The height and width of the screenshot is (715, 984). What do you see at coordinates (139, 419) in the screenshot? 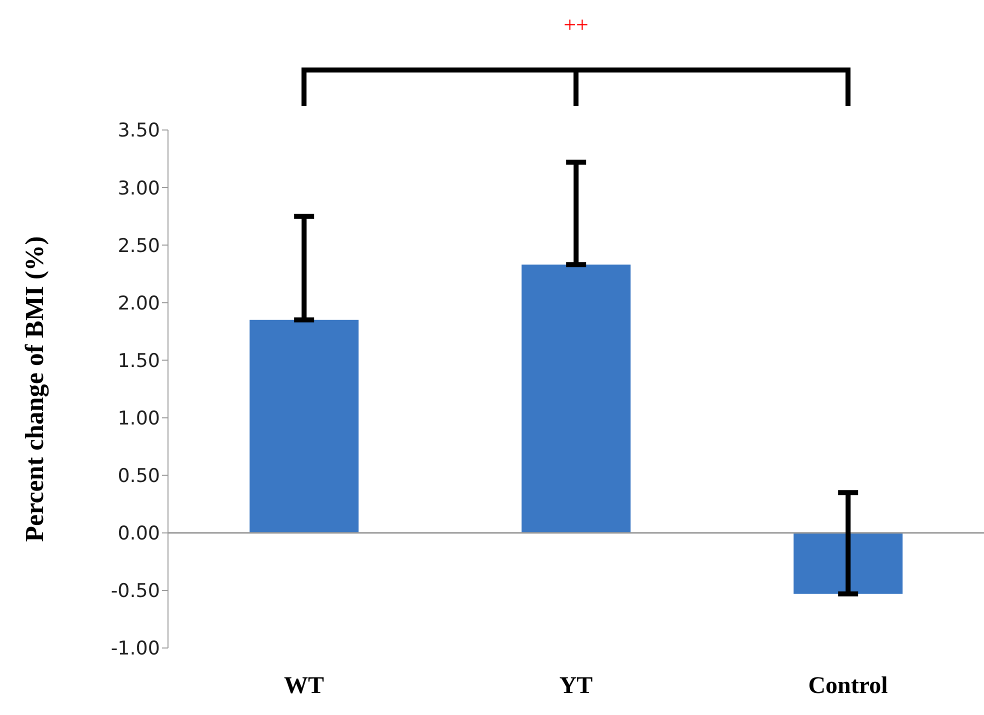
I see `y-tick-label: 1.00` at bounding box center [139, 419].